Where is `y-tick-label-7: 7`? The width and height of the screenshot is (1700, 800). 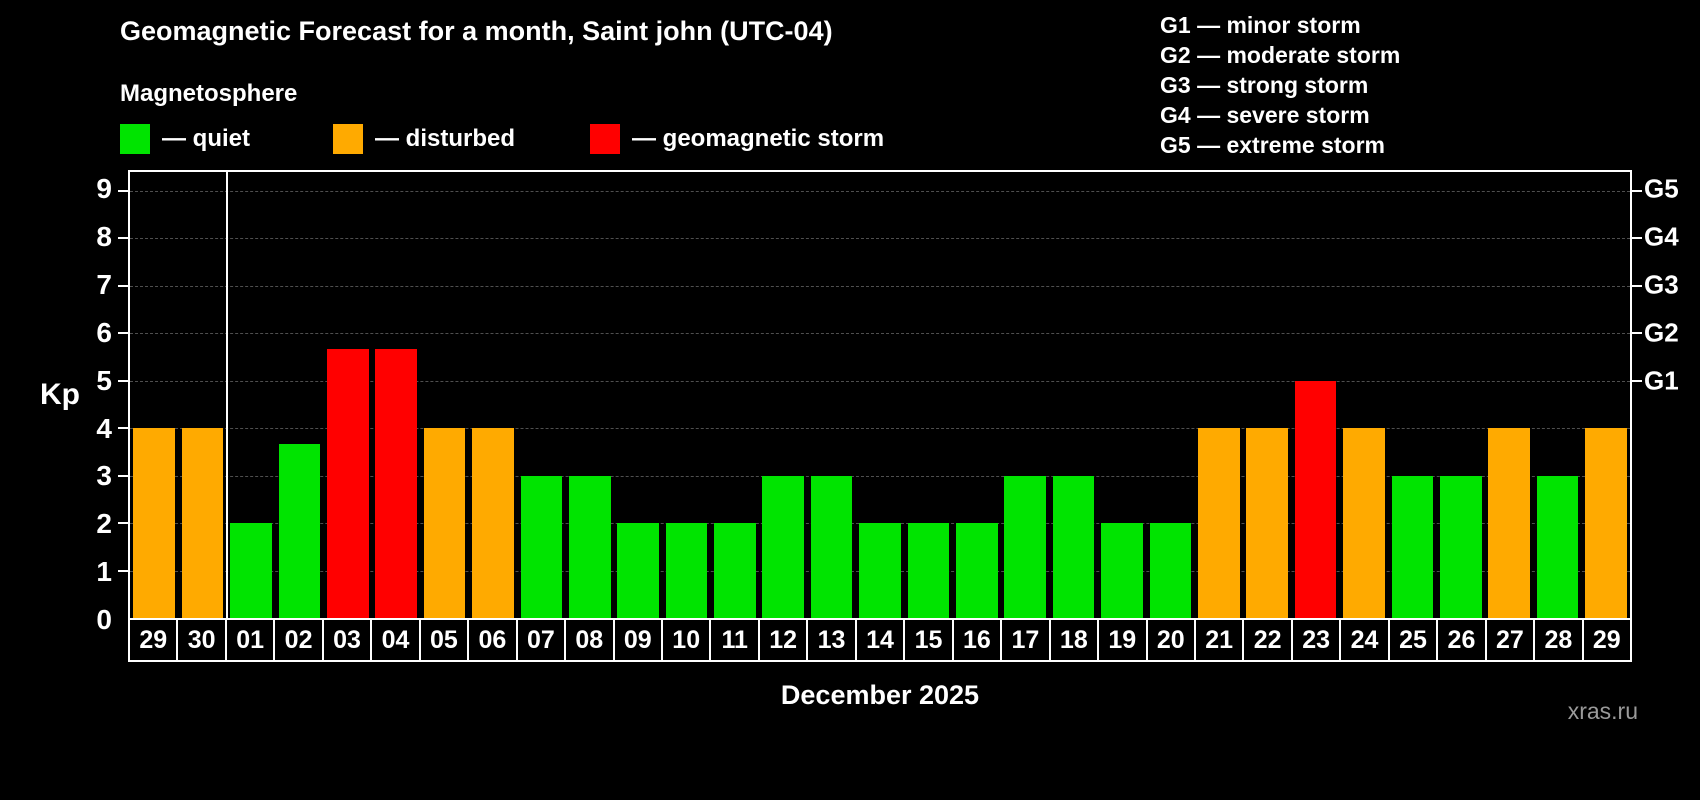
y-tick-label-7: 7 is located at coordinates (104, 284).